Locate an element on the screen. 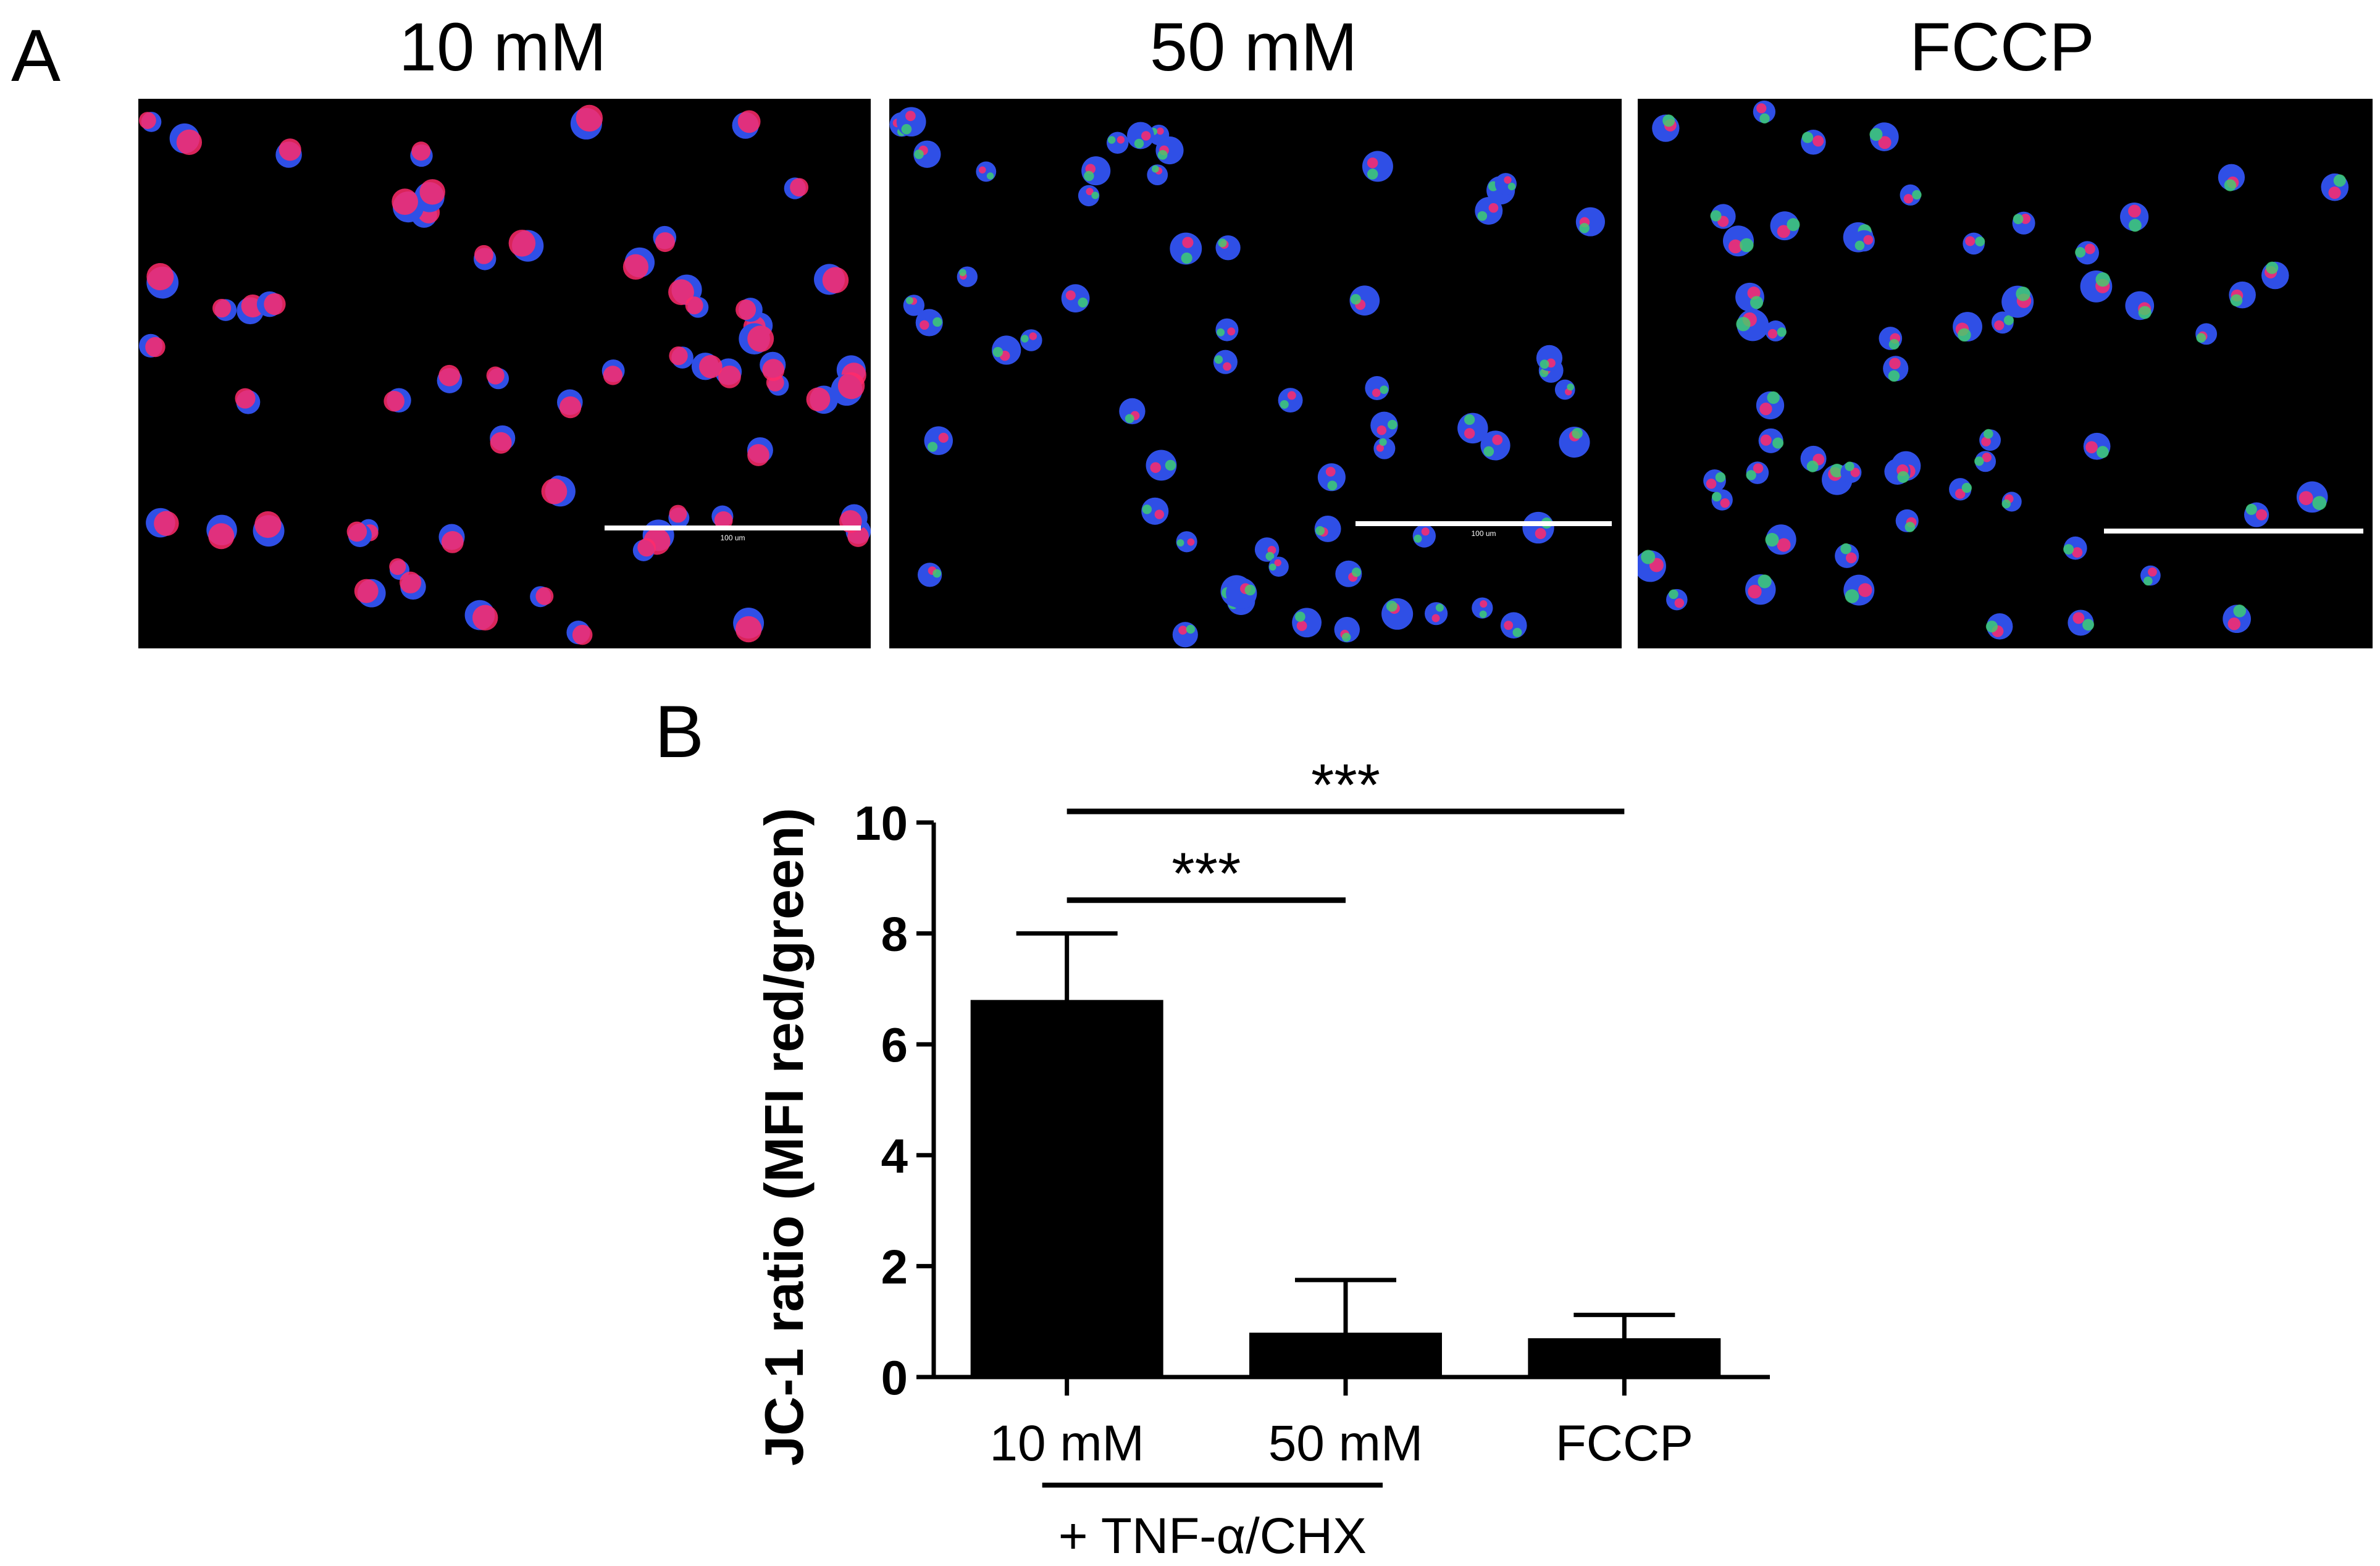  image-title-50mm: 50 mM is located at coordinates (1253, 47).